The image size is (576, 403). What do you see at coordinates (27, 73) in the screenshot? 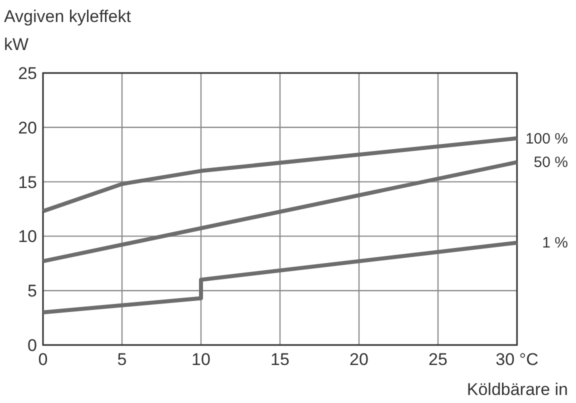
I see `y-tick-label: 25` at bounding box center [27, 73].